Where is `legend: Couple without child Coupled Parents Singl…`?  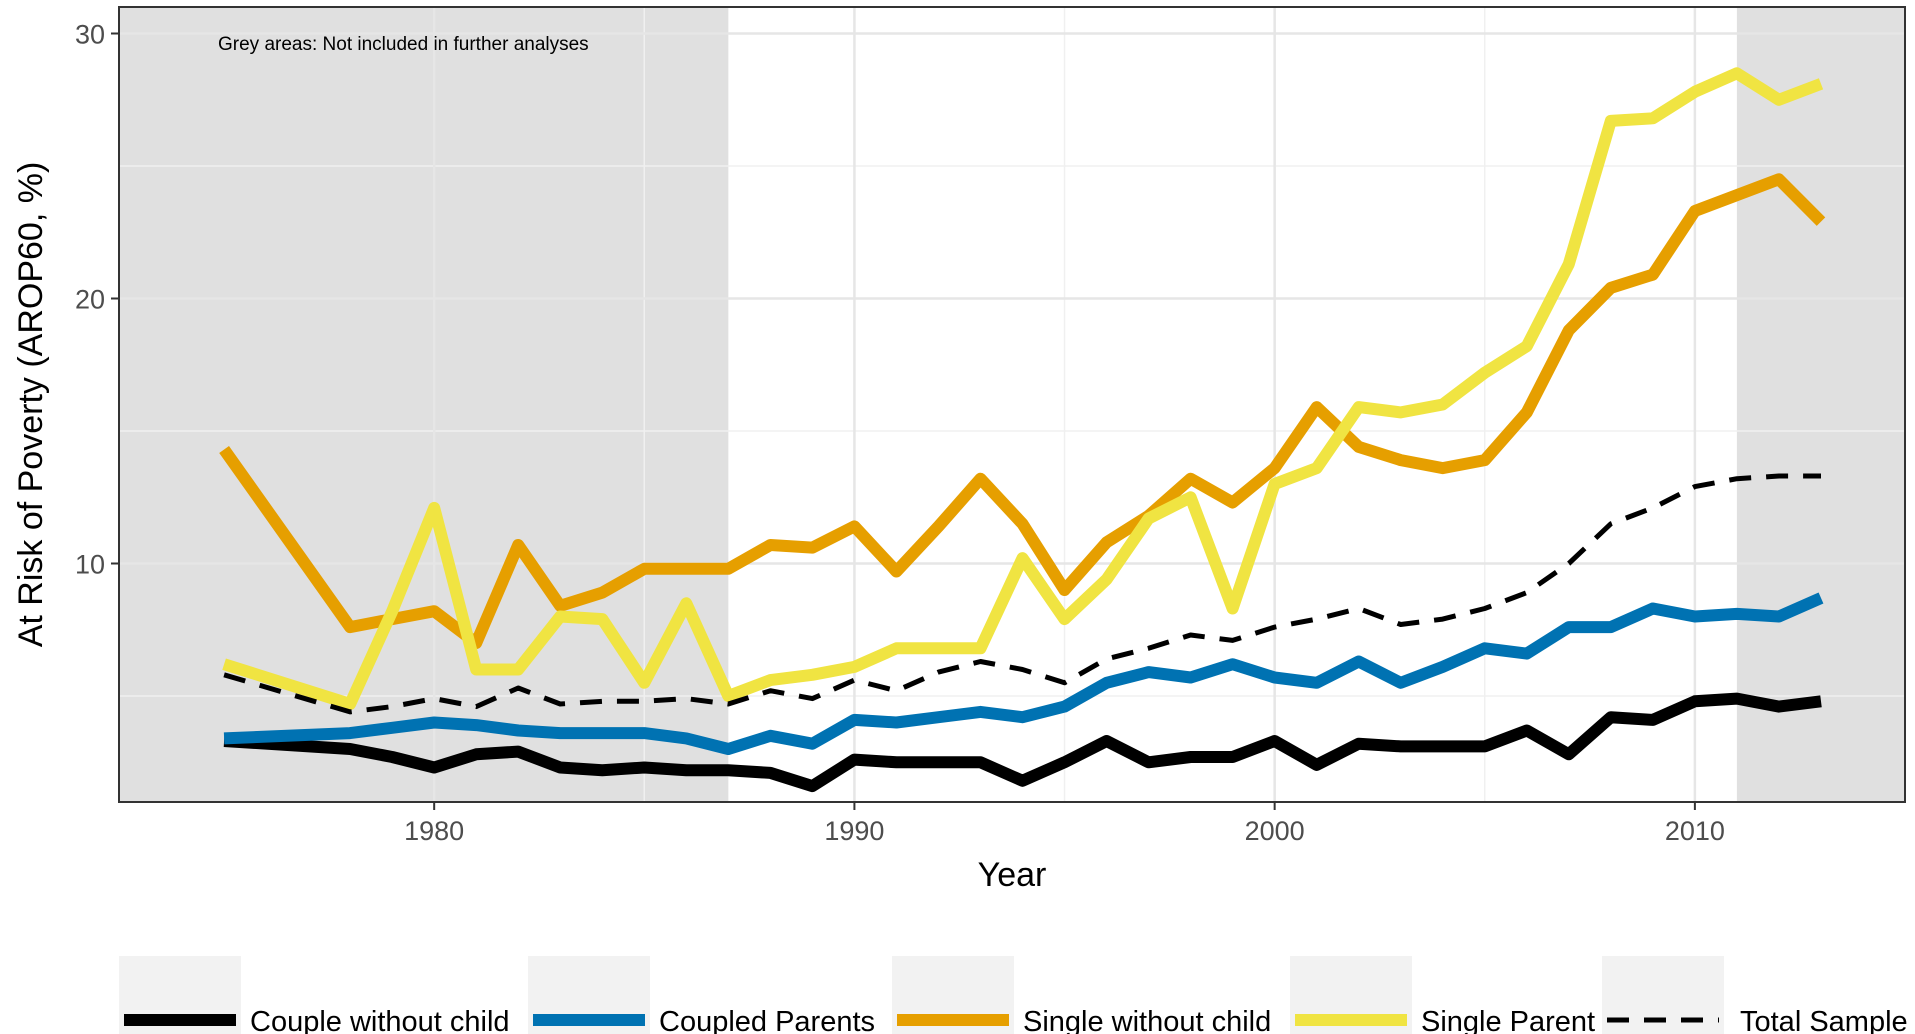
legend: Couple without child Coupled Parents Singl… is located at coordinates (1013, 995).